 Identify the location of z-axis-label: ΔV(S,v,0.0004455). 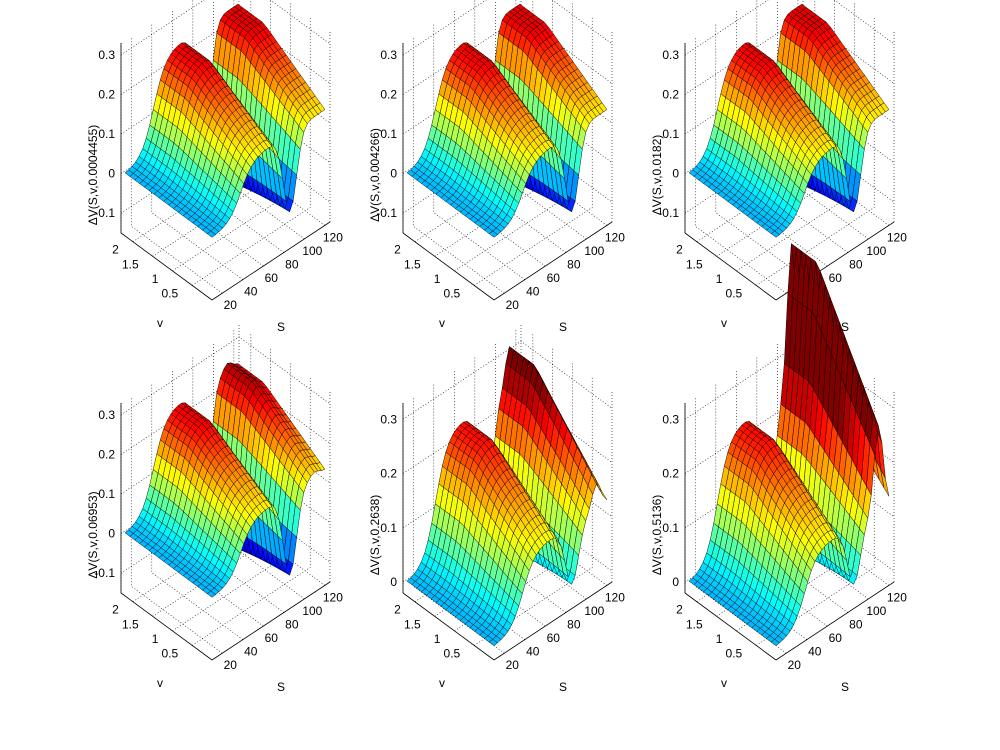
(93, 175).